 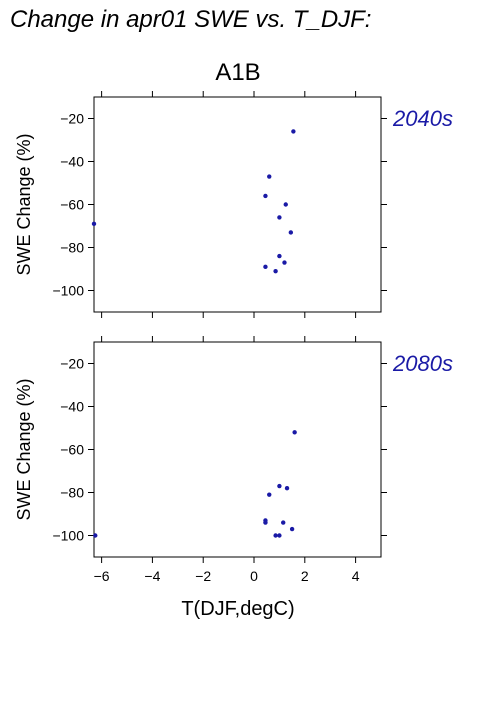 What do you see at coordinates (237, 609) in the screenshot?
I see `x-axis-label: T(DJF,degC)` at bounding box center [237, 609].